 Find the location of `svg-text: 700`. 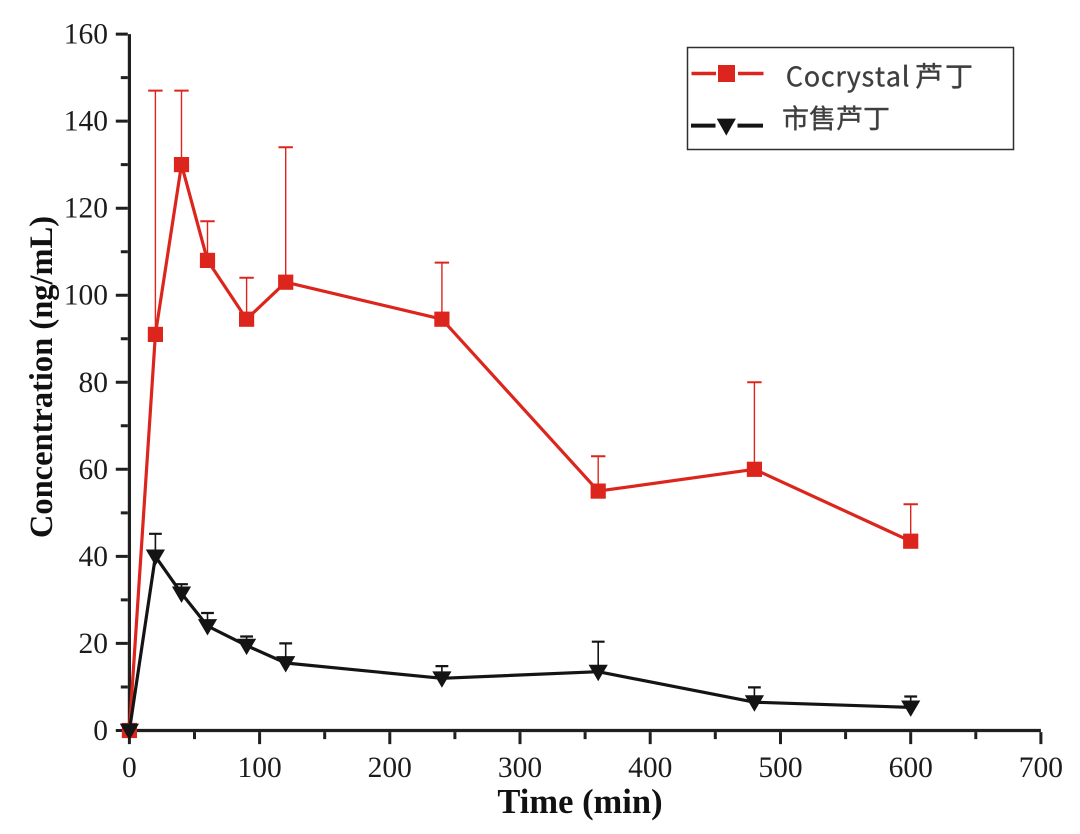

svg-text: 700 is located at coordinates (1041, 768).